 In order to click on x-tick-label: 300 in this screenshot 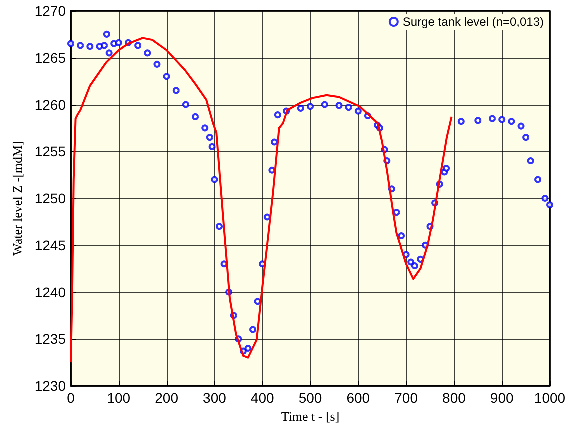, I will do `click(215, 398)`.